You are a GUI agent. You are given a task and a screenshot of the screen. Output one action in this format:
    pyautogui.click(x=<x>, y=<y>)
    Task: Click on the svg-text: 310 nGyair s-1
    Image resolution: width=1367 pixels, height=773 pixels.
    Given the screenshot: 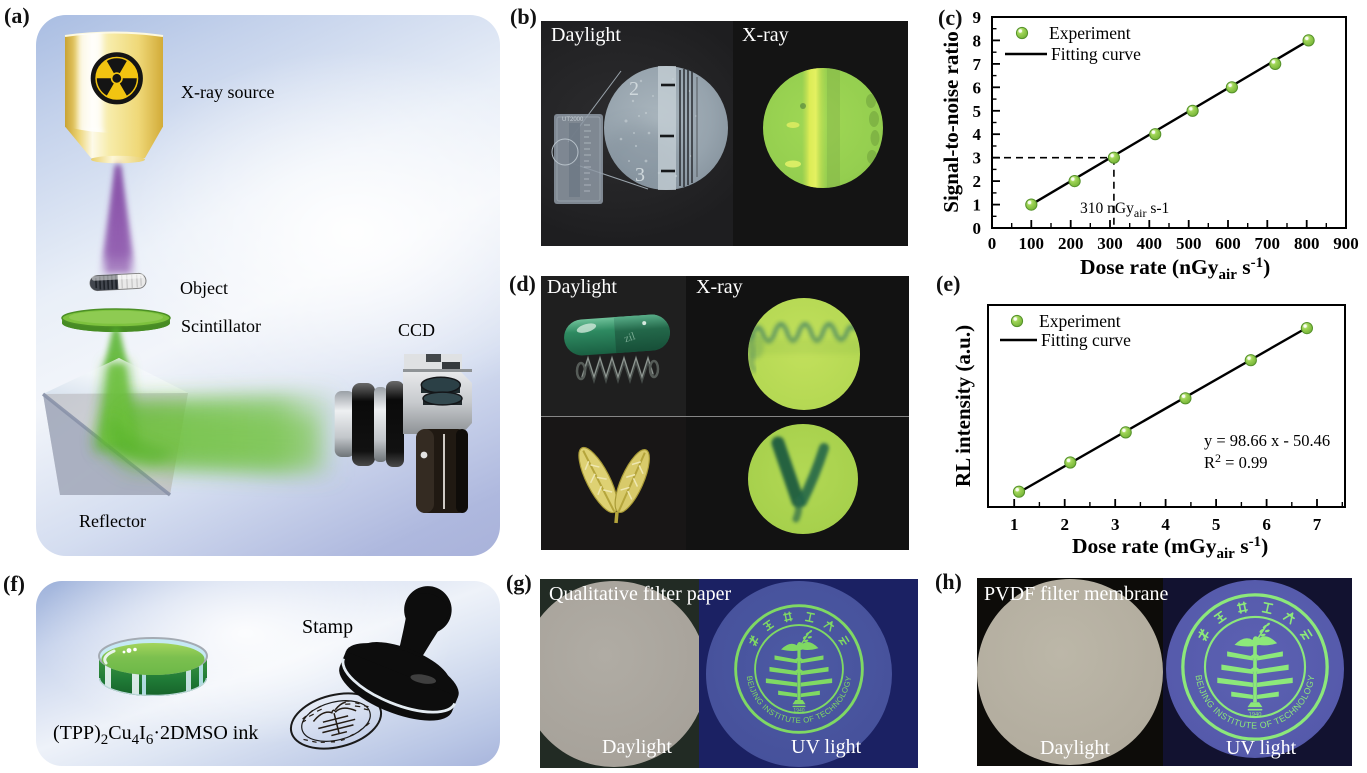 What is the action you would take?
    pyautogui.click(x=1124, y=210)
    